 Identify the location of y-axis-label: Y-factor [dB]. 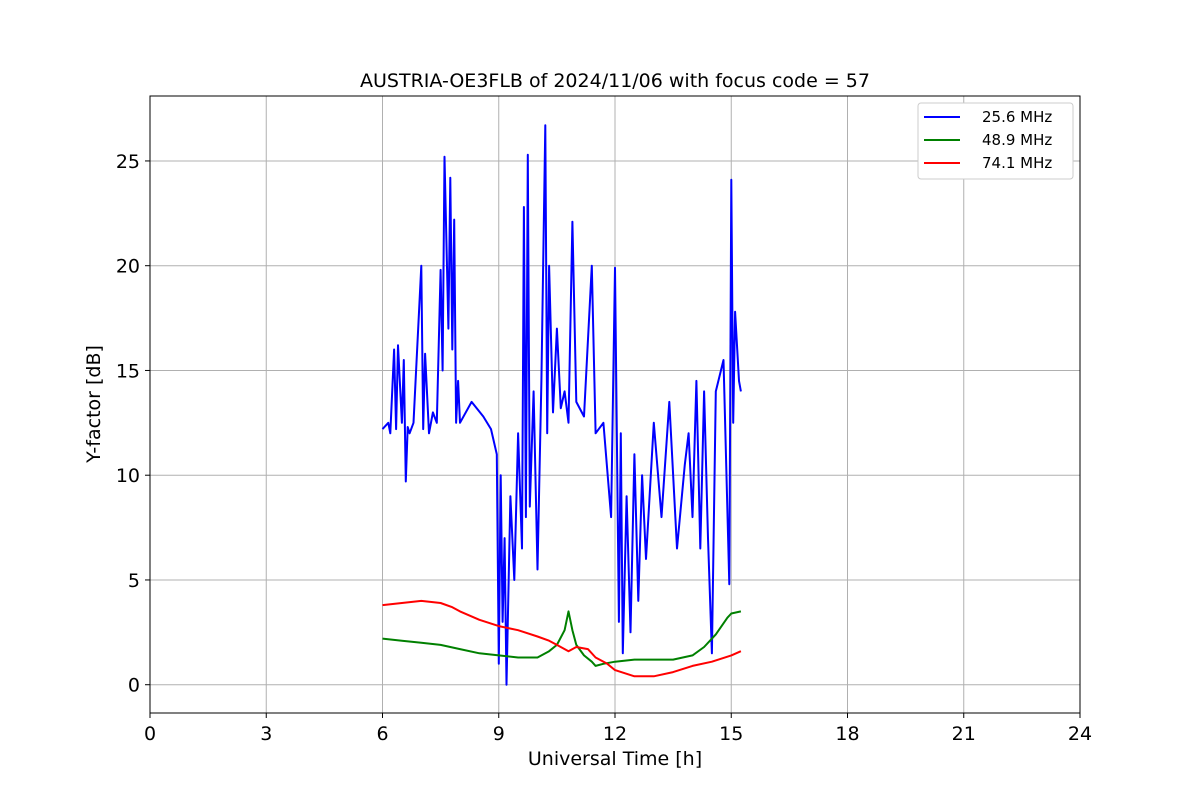
(94, 404).